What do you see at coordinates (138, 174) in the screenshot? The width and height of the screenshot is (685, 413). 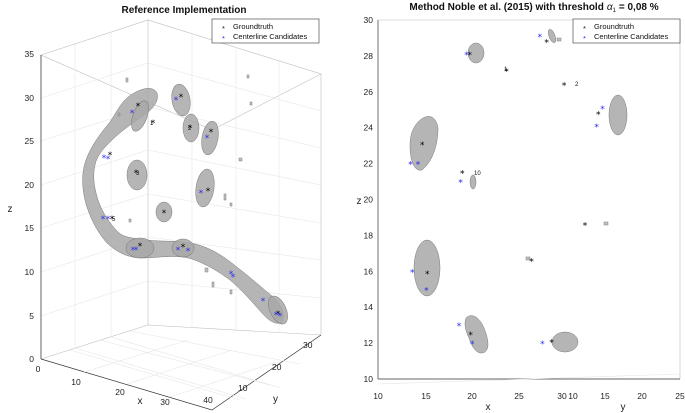 I see `point-label: 3` at bounding box center [138, 174].